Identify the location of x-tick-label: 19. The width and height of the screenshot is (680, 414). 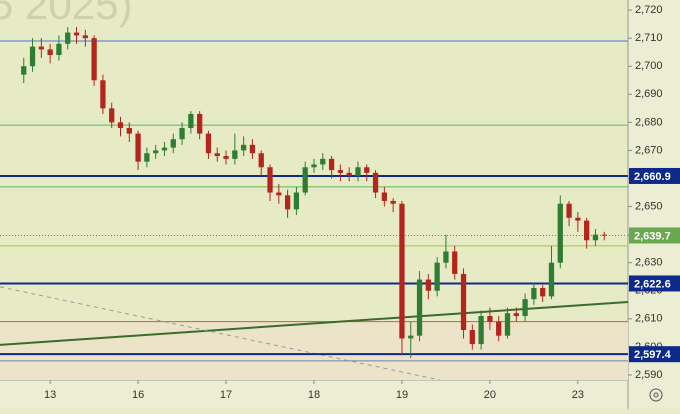
(402, 395).